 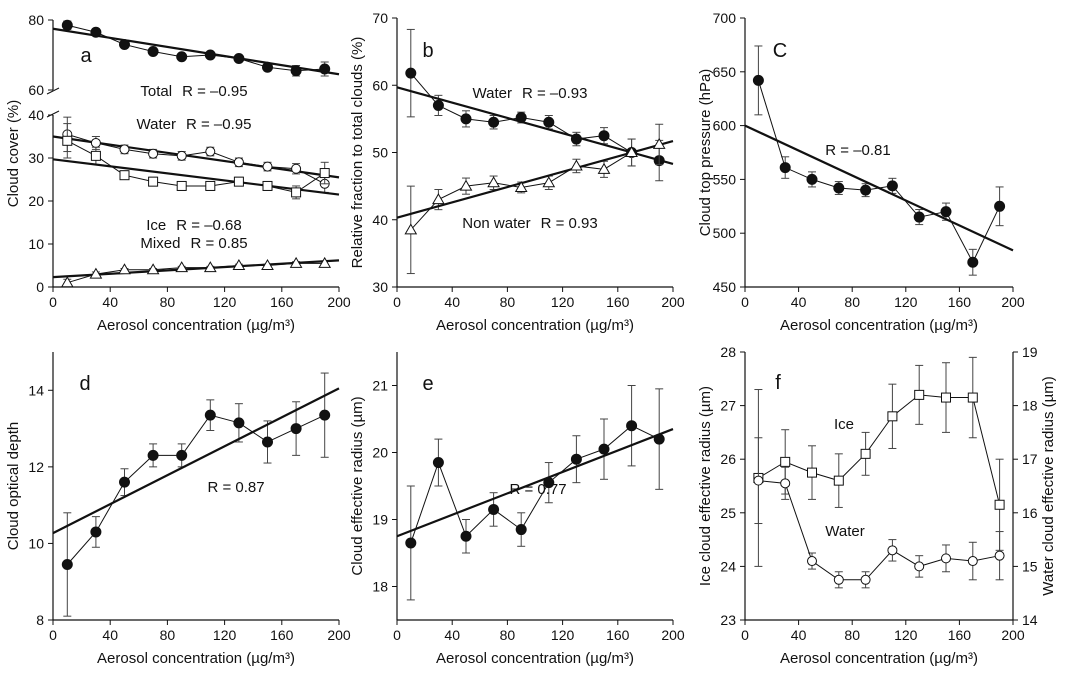 What do you see at coordinates (537, 489) in the screenshot?
I see `series-label-cer: R = 0.77` at bounding box center [537, 489].